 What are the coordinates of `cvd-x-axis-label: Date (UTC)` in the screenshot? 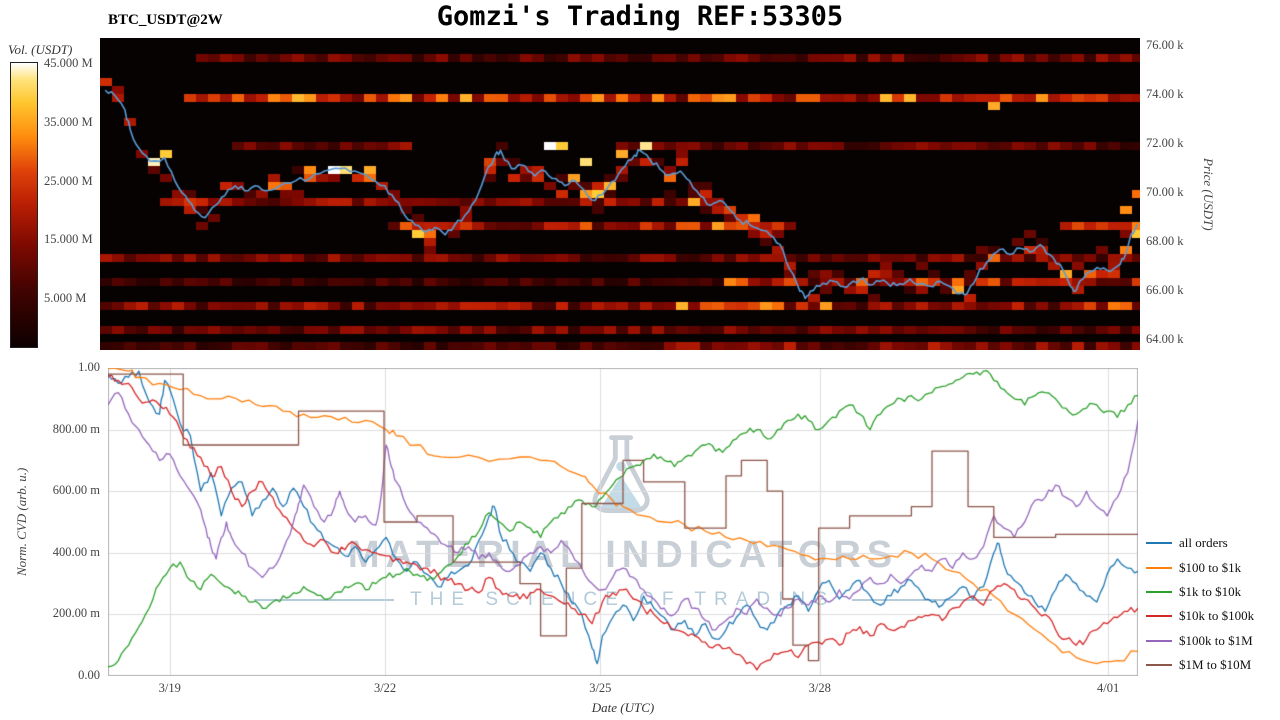 It's located at (623, 707).